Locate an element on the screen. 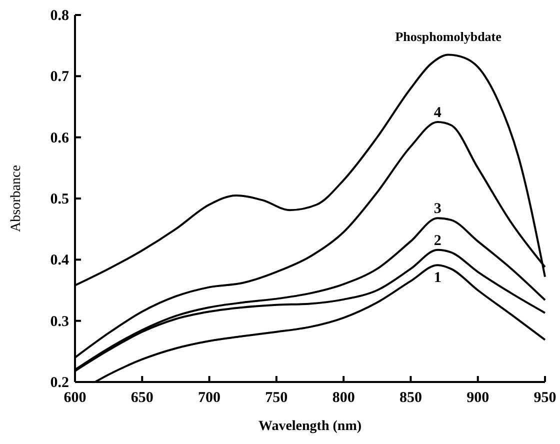 The image size is (560, 444). x-tick-label: 800 is located at coordinates (343, 398).